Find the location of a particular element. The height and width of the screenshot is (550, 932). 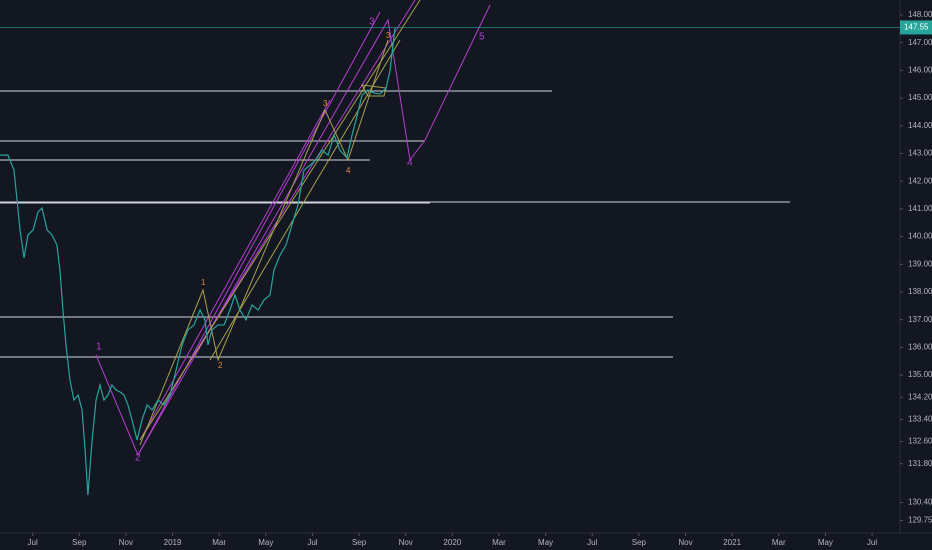

x-tick-label: 2019 is located at coordinates (173, 542).